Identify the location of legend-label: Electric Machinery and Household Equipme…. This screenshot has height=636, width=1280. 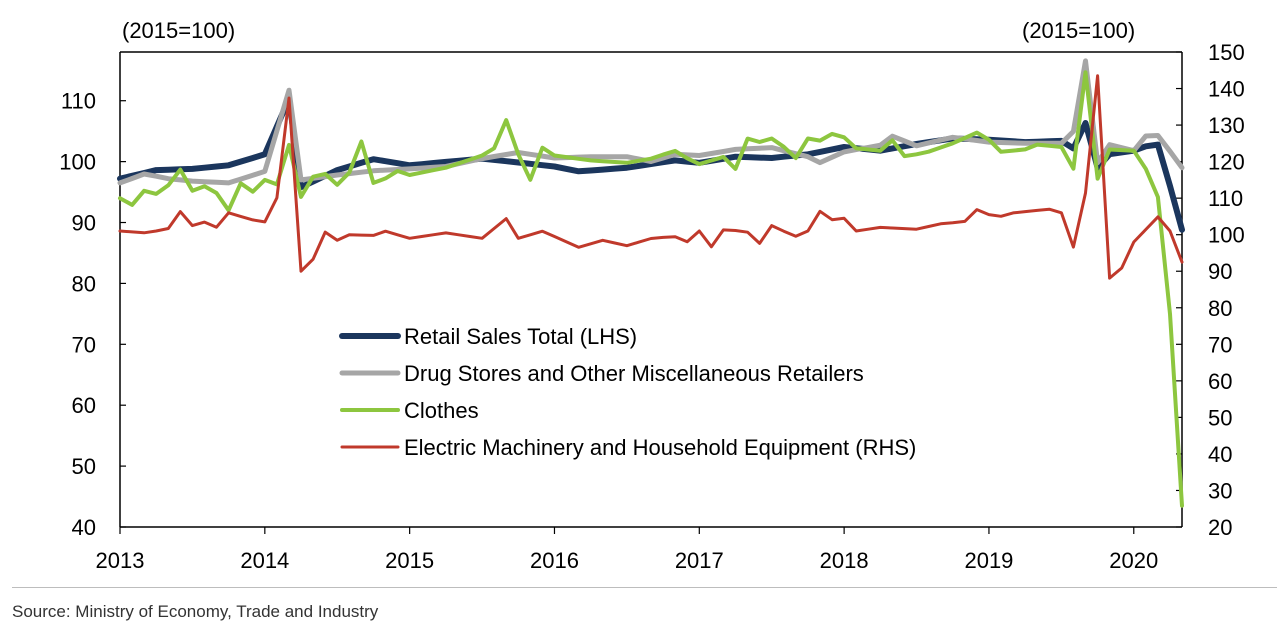
(660, 447).